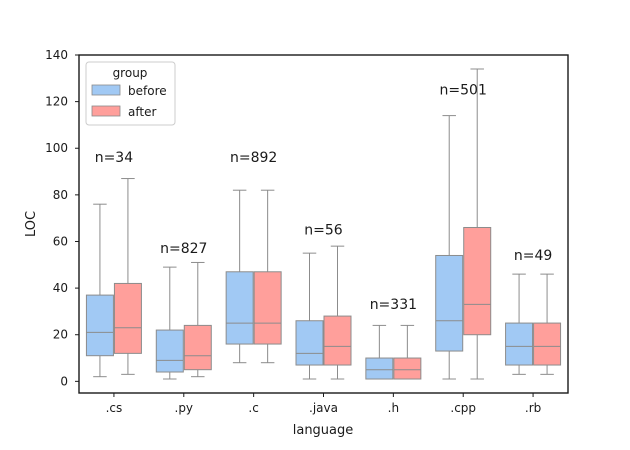  What do you see at coordinates (60, 288) in the screenshot?
I see `y-tick-label: 40` at bounding box center [60, 288].